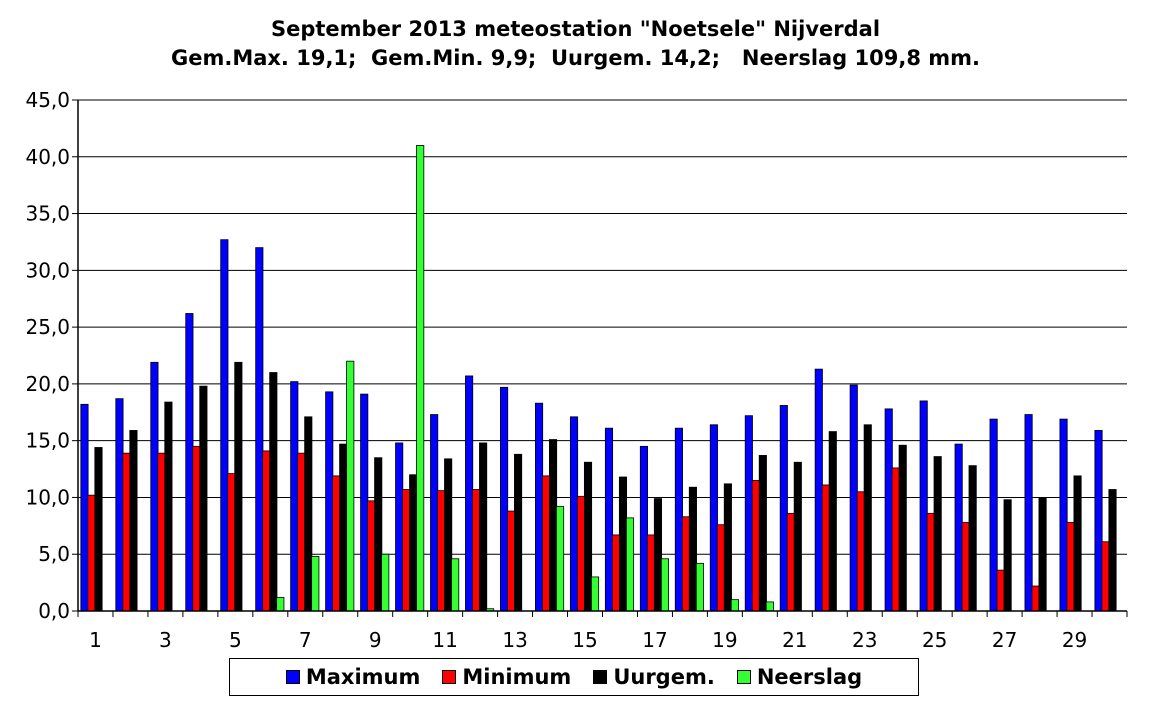 This screenshot has width=1151, height=707. Describe the element at coordinates (584, 640) in the screenshot. I see `x-tick-label: 15` at that location.